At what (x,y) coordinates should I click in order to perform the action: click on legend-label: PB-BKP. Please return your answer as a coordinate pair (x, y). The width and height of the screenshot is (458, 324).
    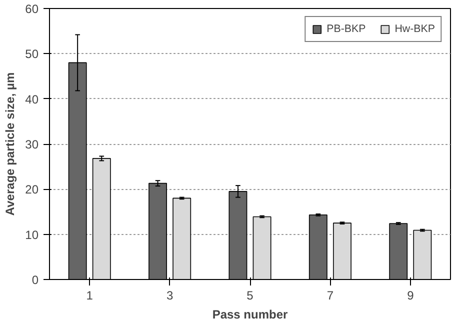
    Looking at the image, I should click on (346, 29).